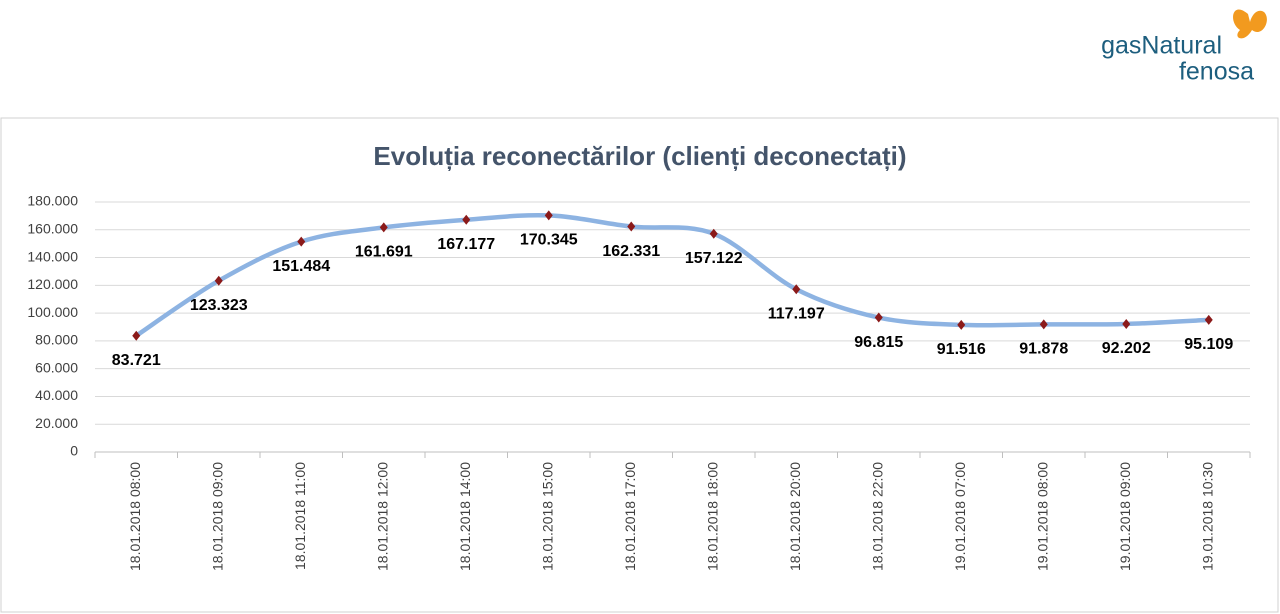 The height and width of the screenshot is (614, 1280). I want to click on data-label: 95.109, so click(1208, 344).